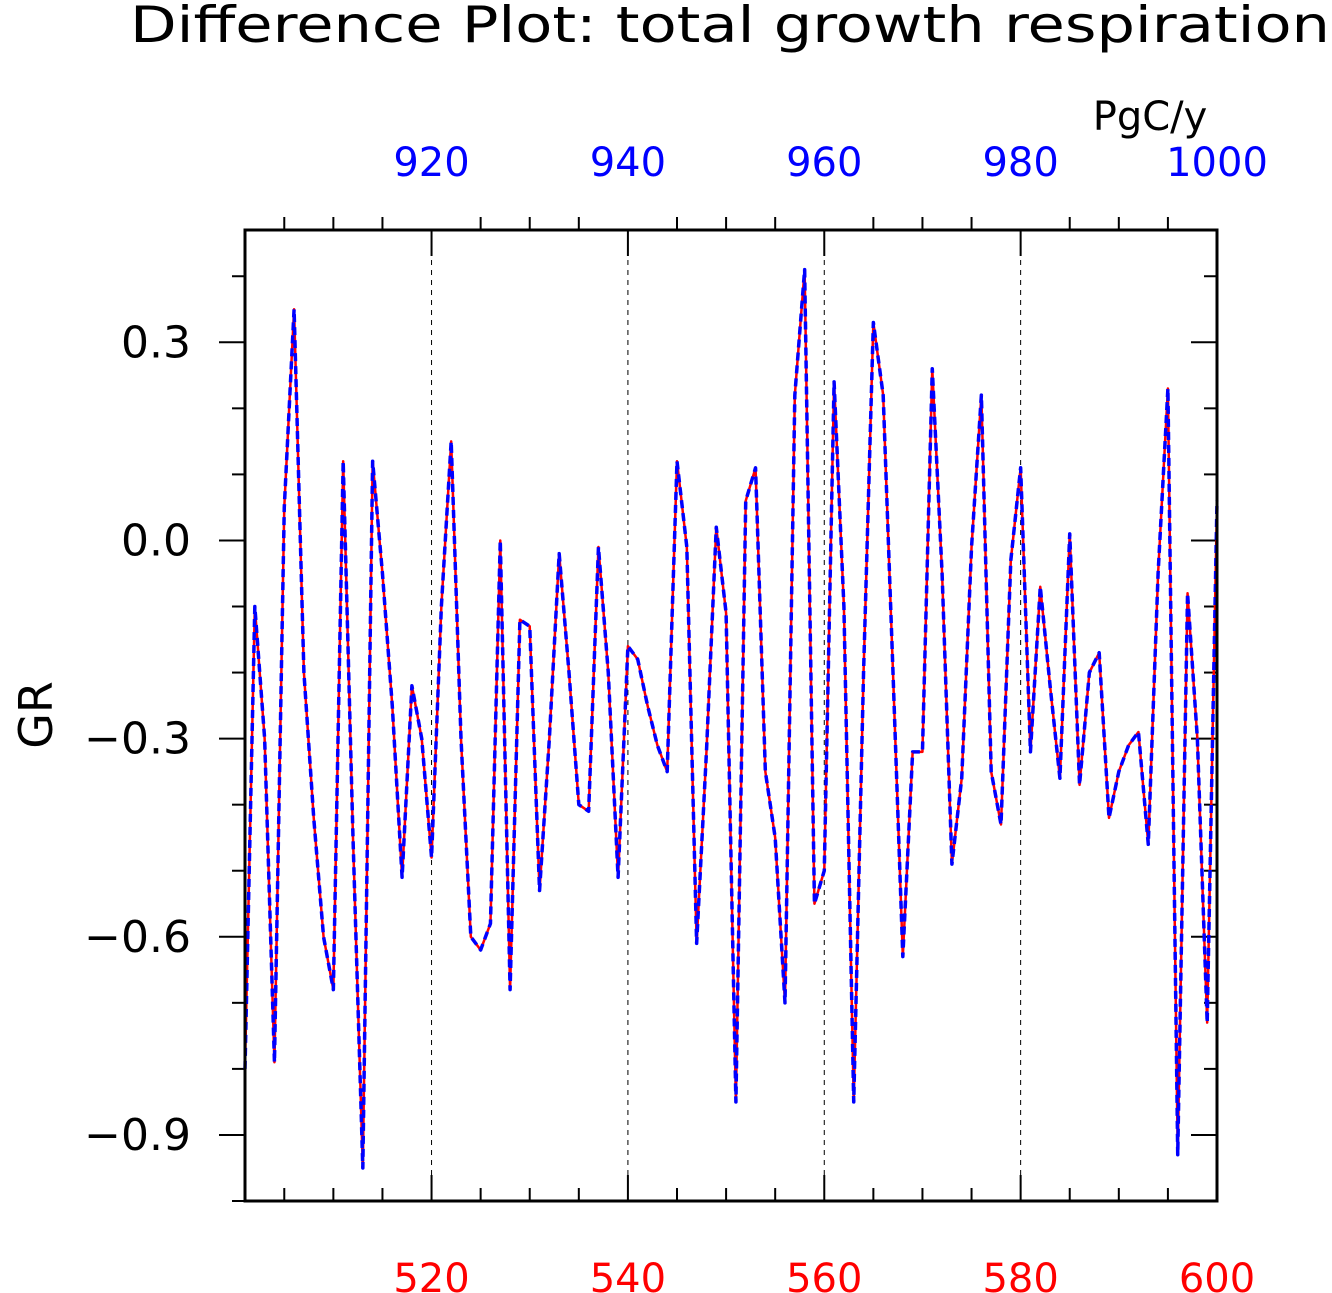  Describe the element at coordinates (137, 739) in the screenshot. I see `y-tick-label: −0.3` at that location.